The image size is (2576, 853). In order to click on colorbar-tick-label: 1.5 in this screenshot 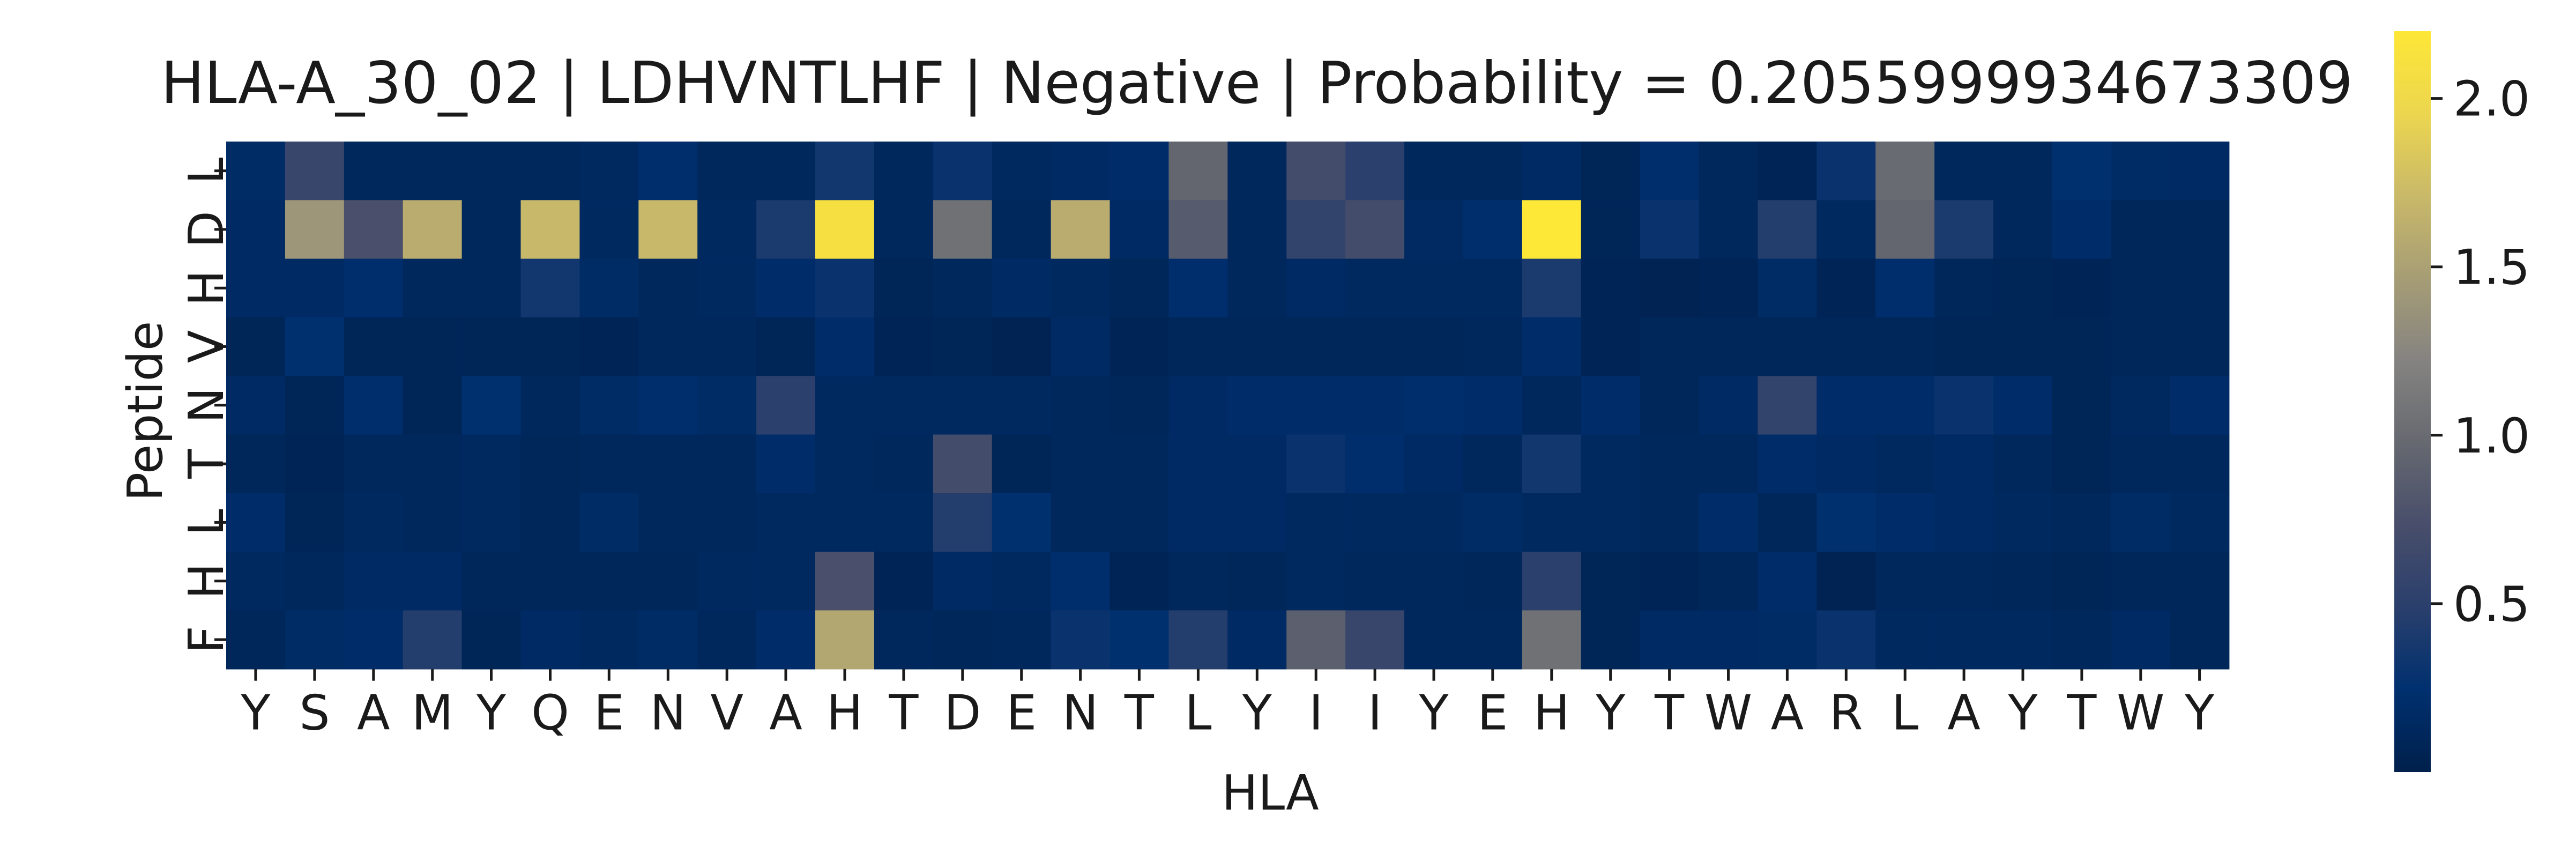, I will do `click(2491, 268)`.